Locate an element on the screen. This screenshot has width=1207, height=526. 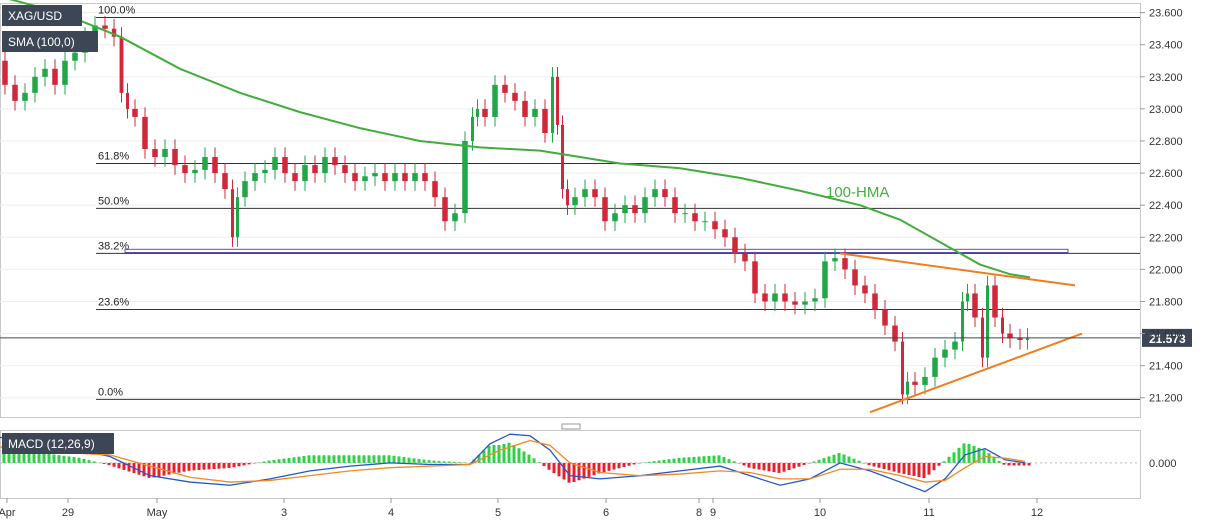
price-tick-label: 22.200 is located at coordinates (1166, 238).